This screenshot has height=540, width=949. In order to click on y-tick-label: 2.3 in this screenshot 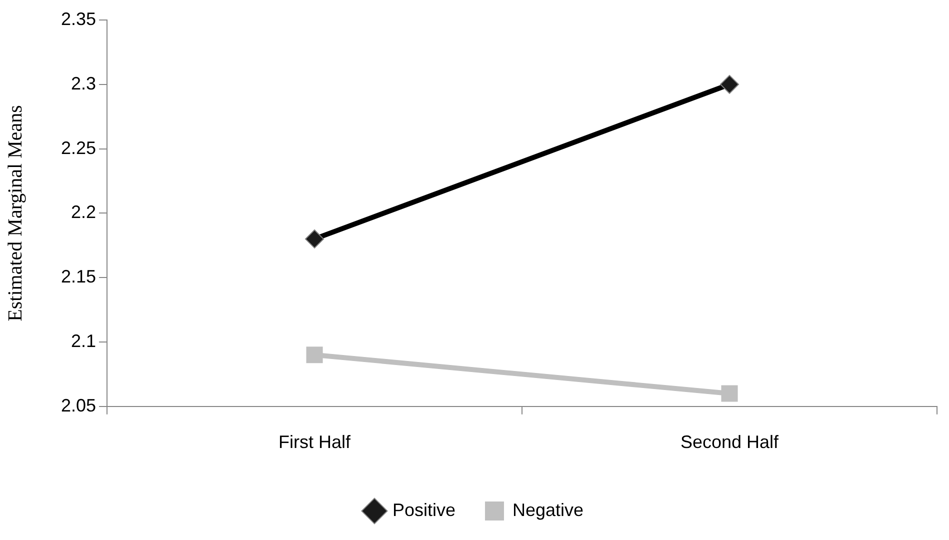, I will do `click(83, 83)`.